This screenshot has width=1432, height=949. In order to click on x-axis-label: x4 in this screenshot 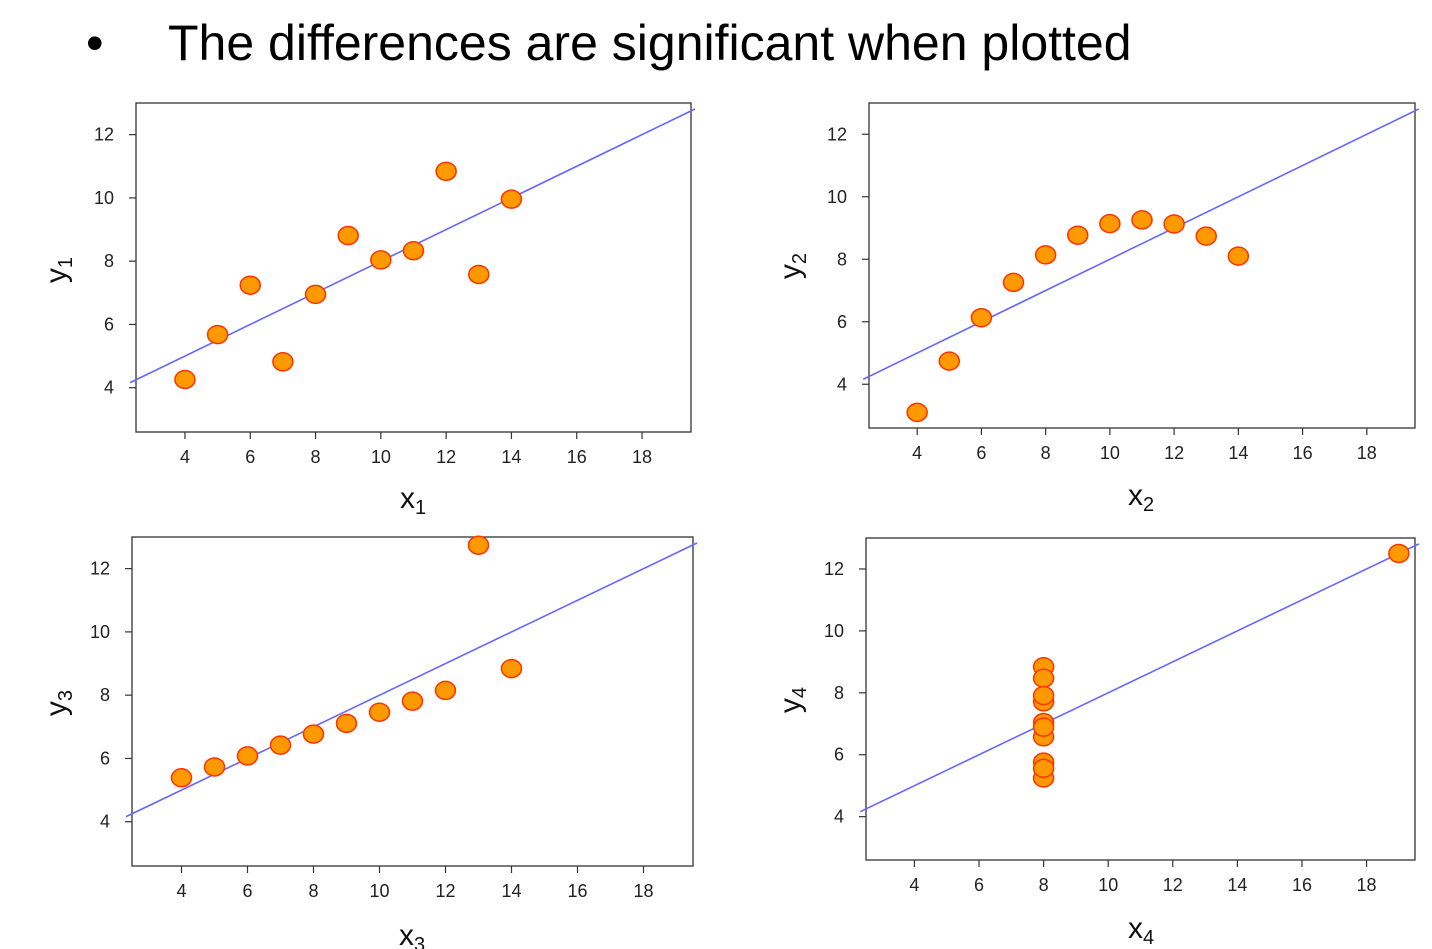, I will do `click(1141, 930)`.